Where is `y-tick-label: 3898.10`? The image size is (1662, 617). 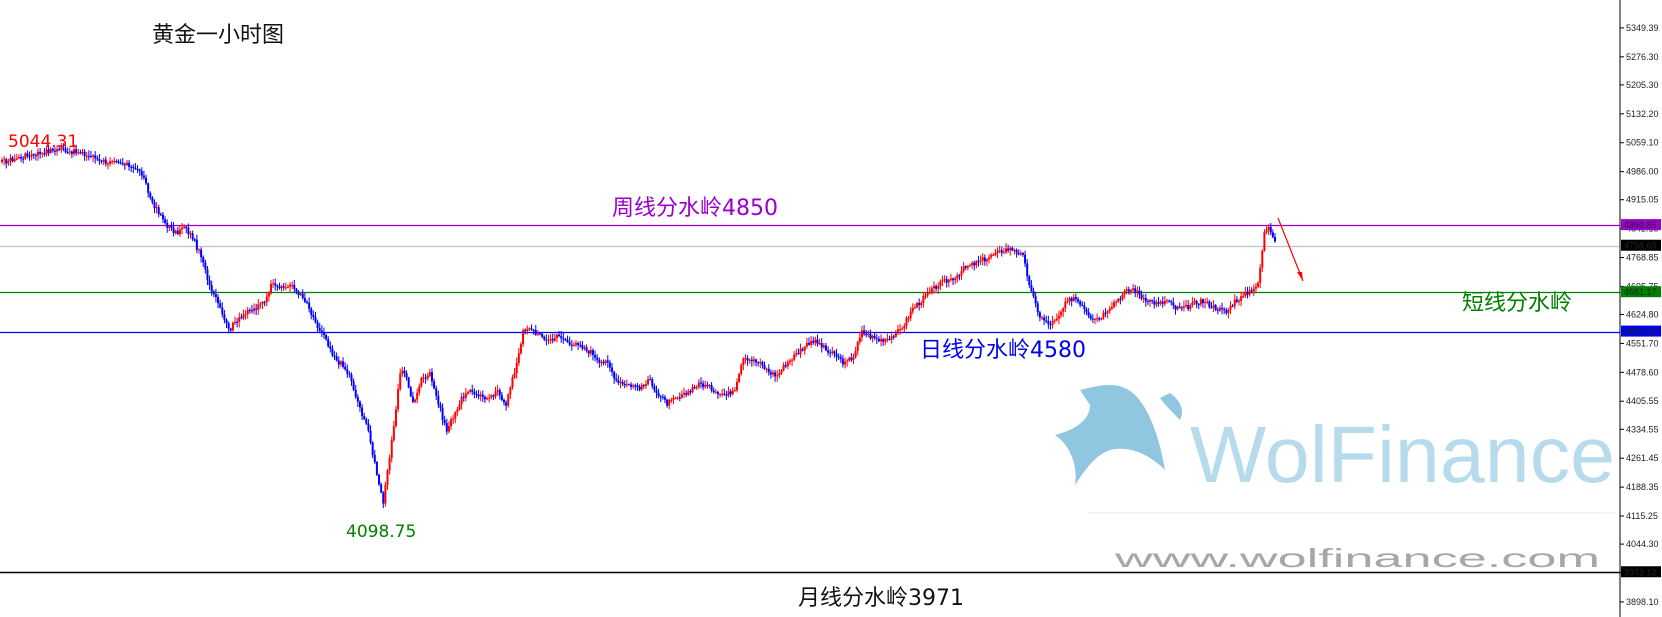 y-tick-label: 3898.10 is located at coordinates (1642, 602).